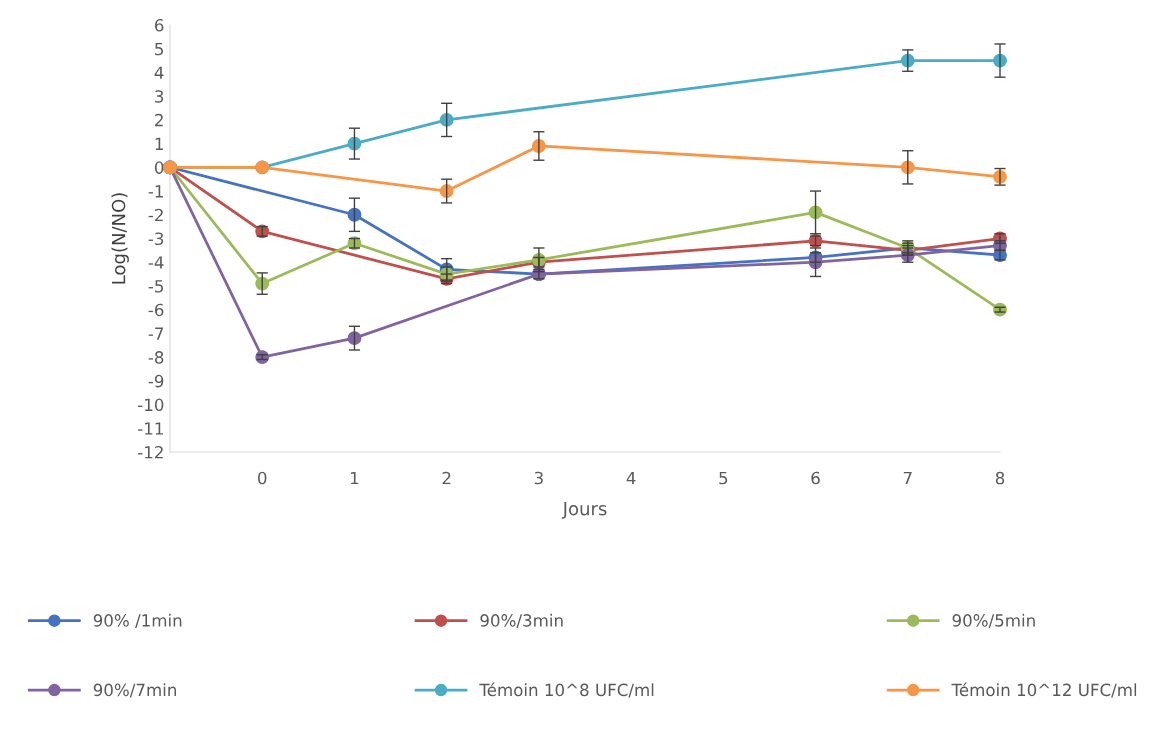 The image size is (1167, 729). What do you see at coordinates (538, 478) in the screenshot?
I see `x-tick-label: 3` at bounding box center [538, 478].